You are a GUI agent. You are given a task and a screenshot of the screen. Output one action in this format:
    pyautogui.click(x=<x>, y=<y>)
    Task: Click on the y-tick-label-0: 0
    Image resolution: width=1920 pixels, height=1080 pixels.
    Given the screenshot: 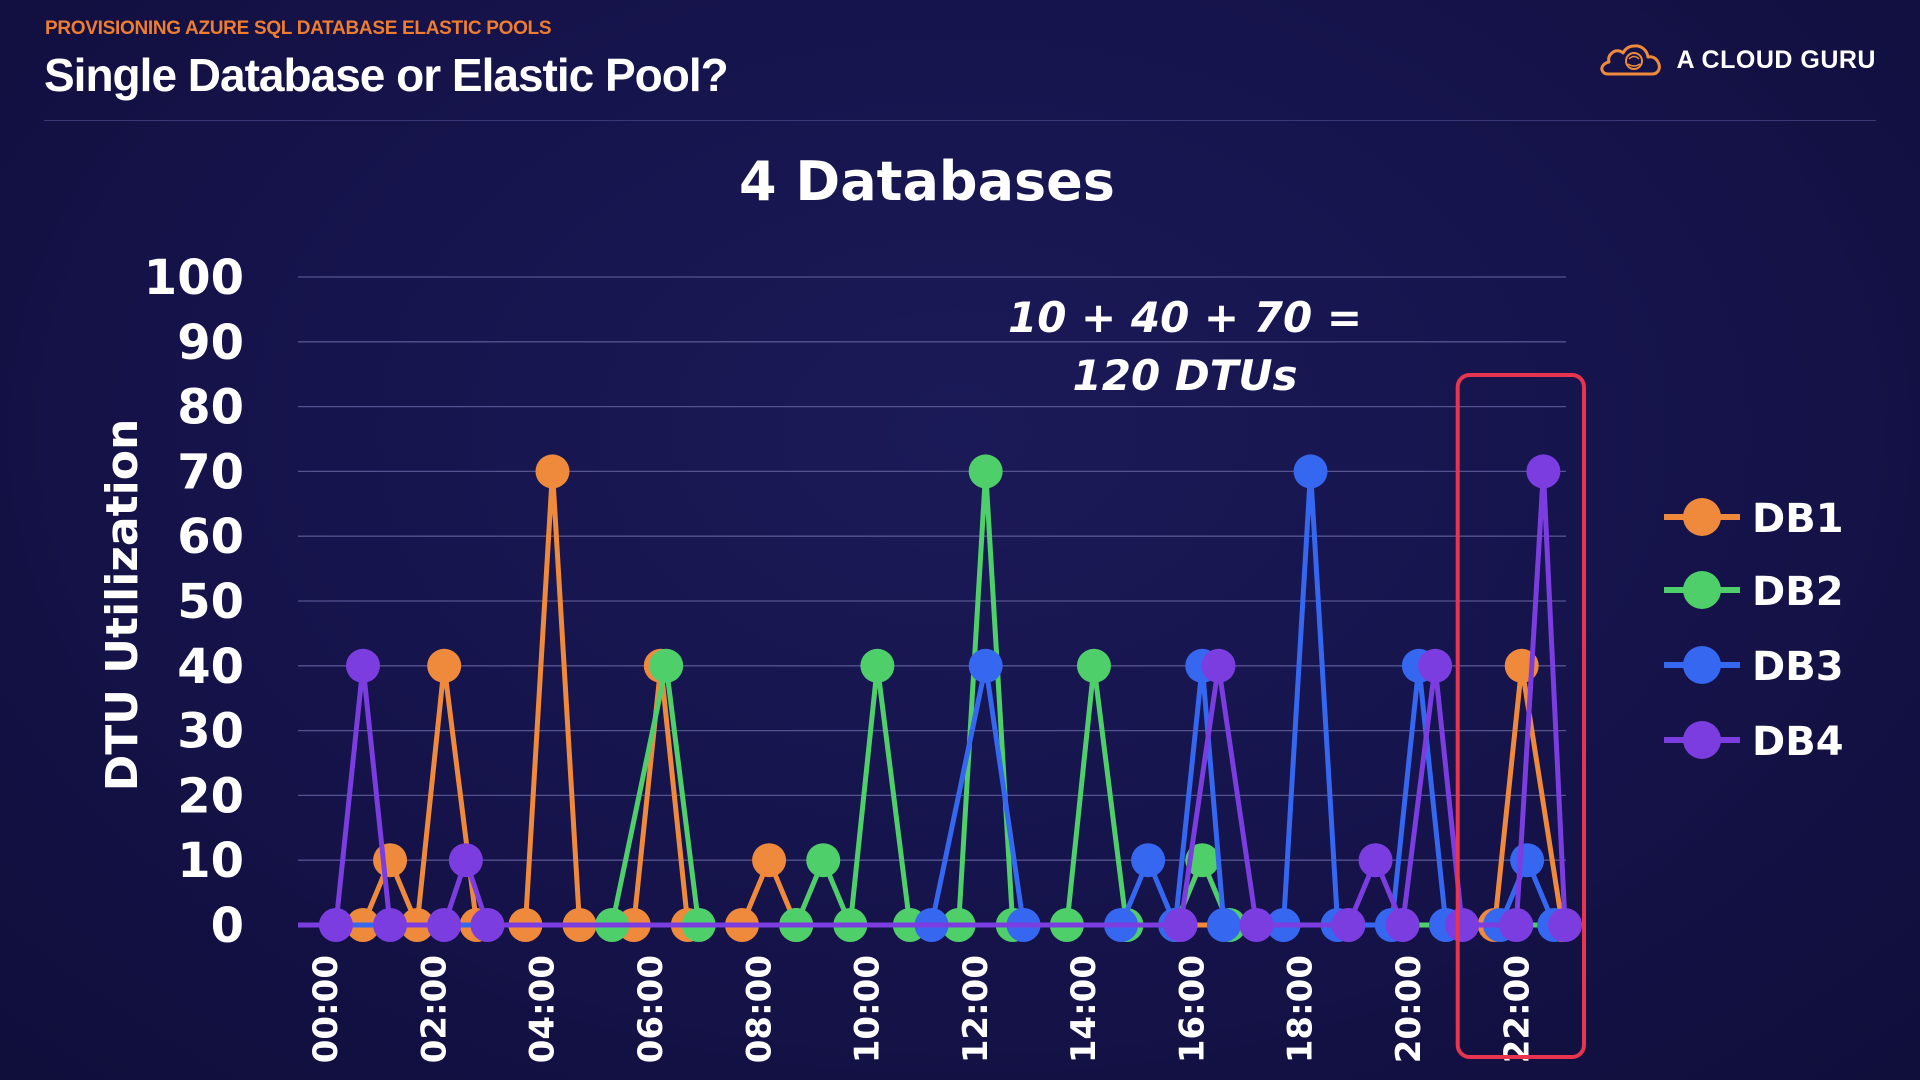 What is the action you would take?
    pyautogui.click(x=227, y=926)
    